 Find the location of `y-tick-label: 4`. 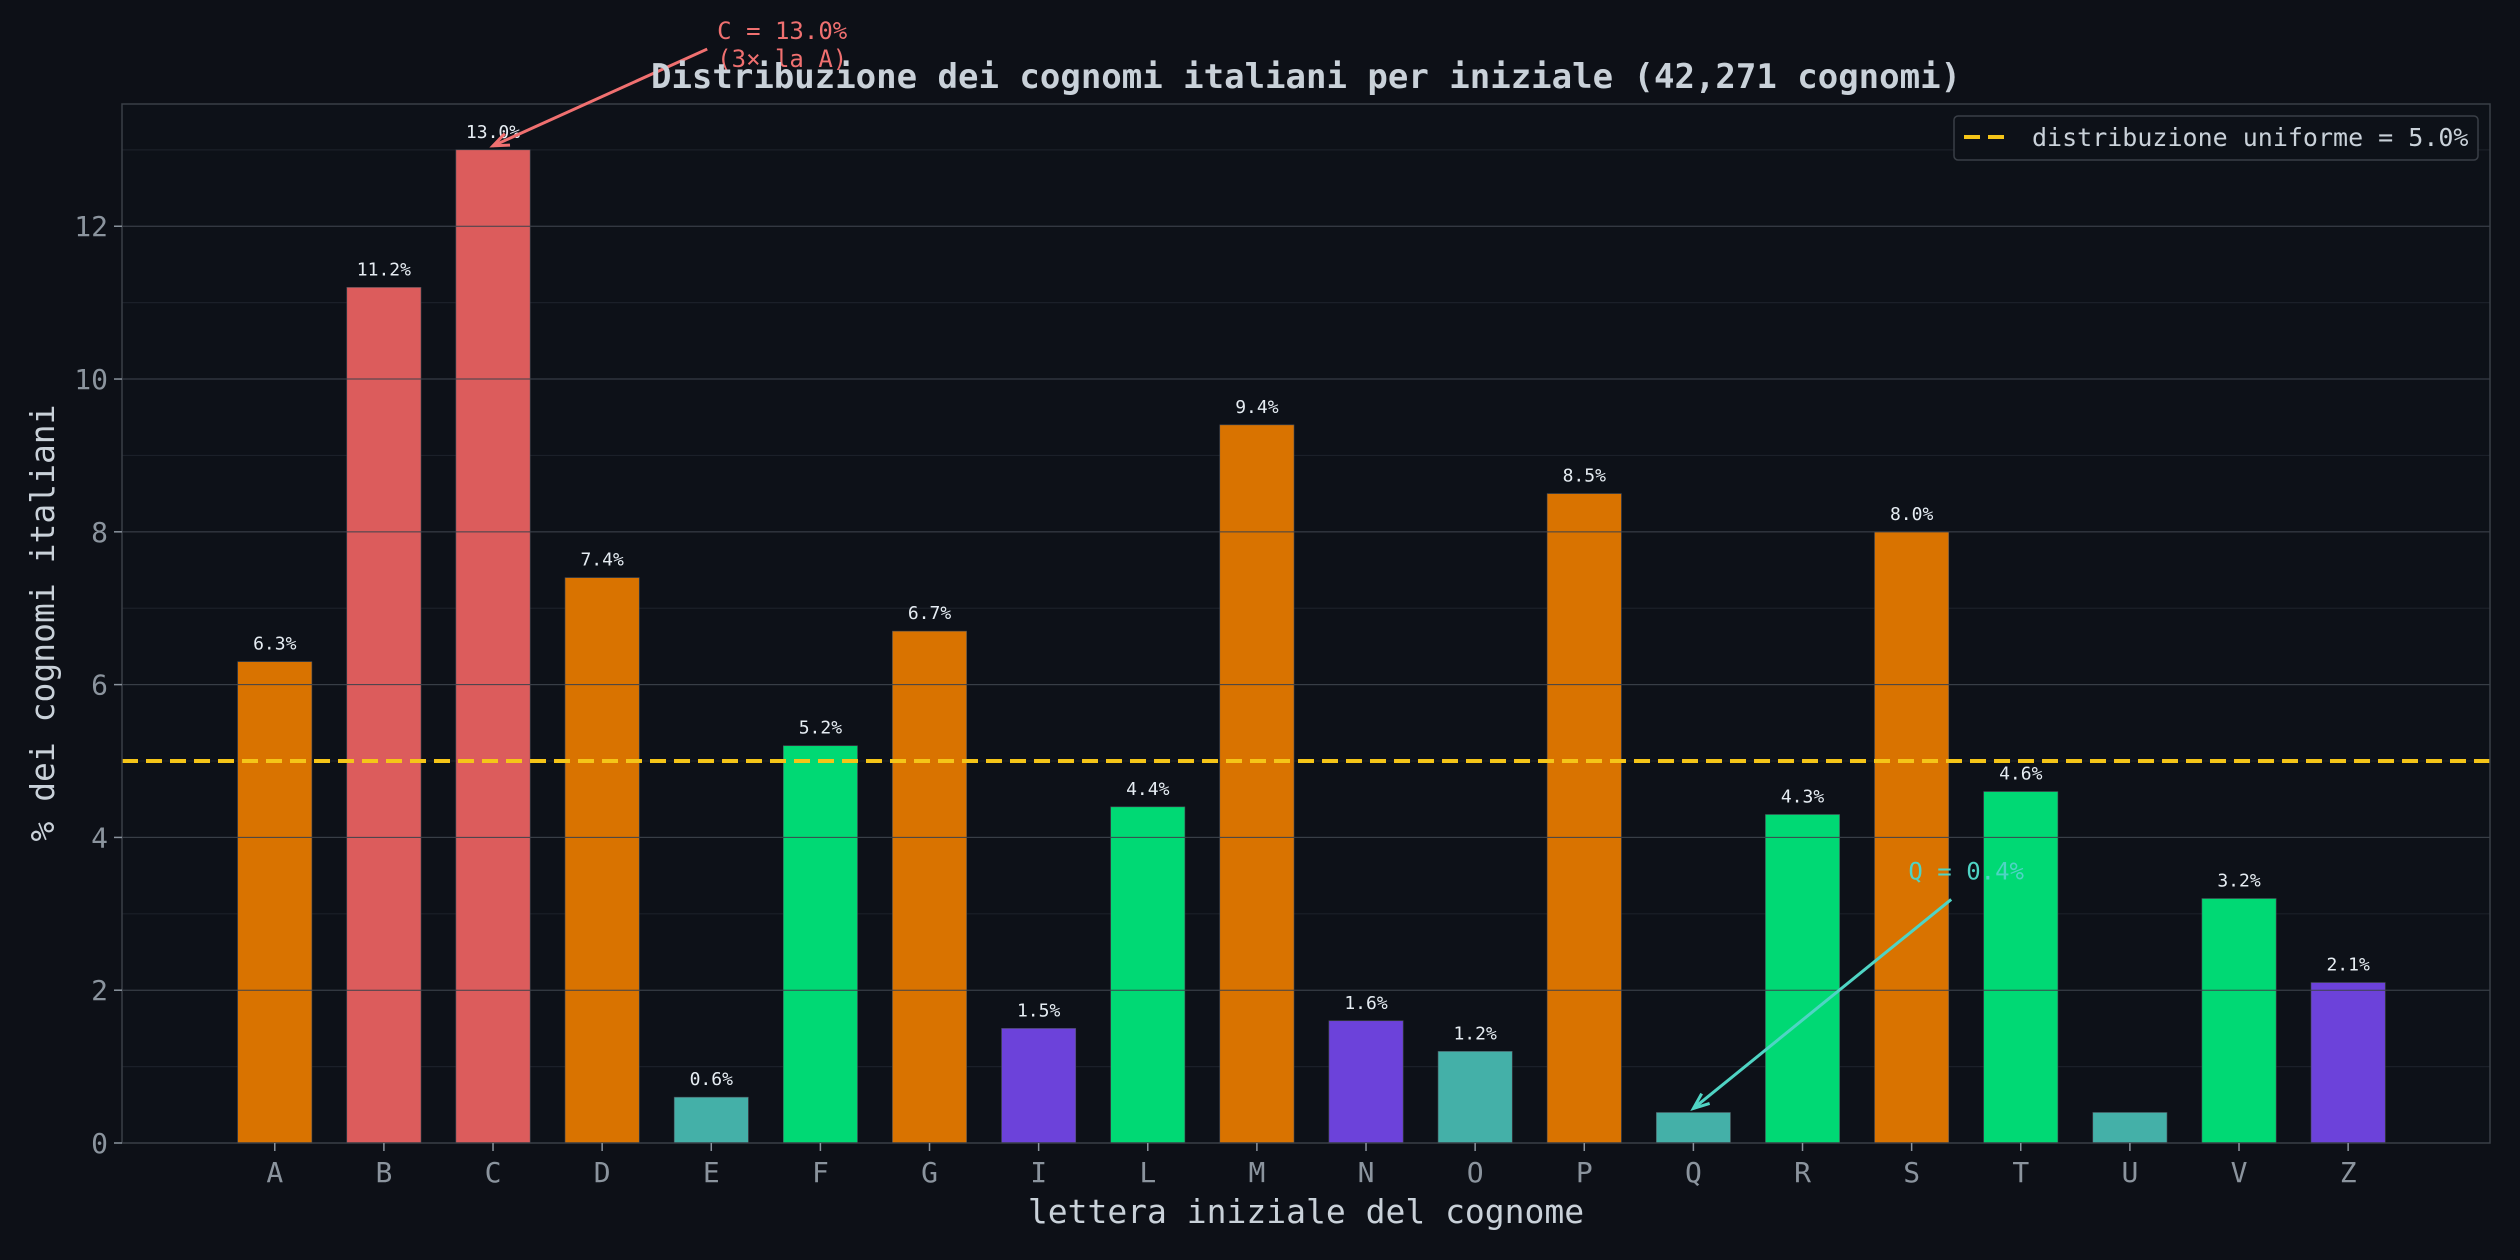

y-tick-label: 4 is located at coordinates (99, 837).